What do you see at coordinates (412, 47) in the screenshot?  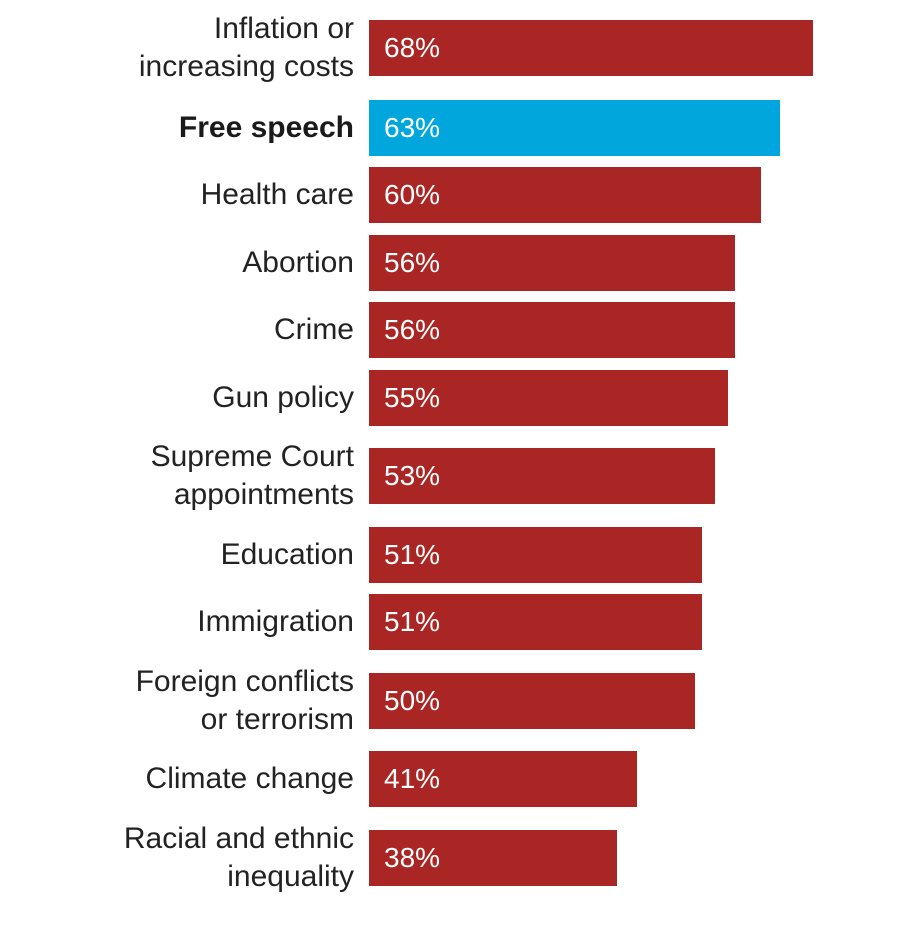 I see `value-label-0: 68%` at bounding box center [412, 47].